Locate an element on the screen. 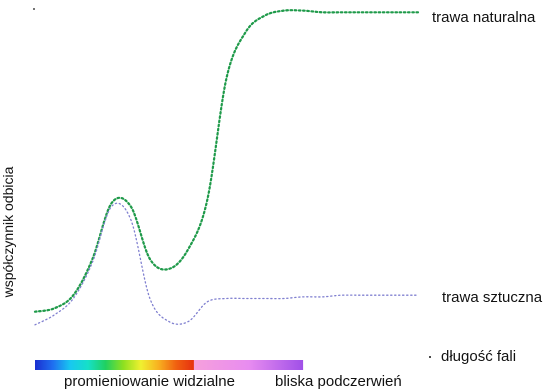  x-axis-label: długość fali is located at coordinates (478, 356).